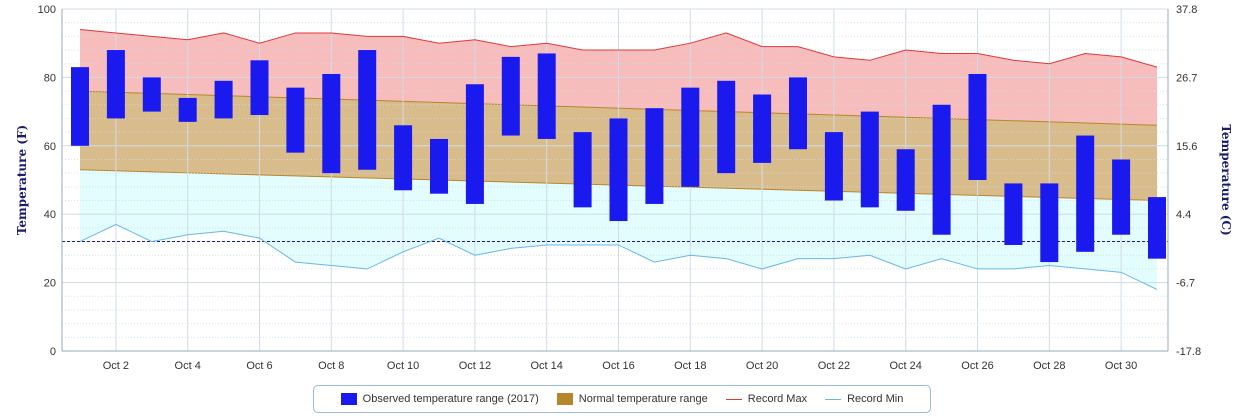  Describe the element at coordinates (403, 366) in the screenshot. I see `x-tick-label: Oct 10` at that location.